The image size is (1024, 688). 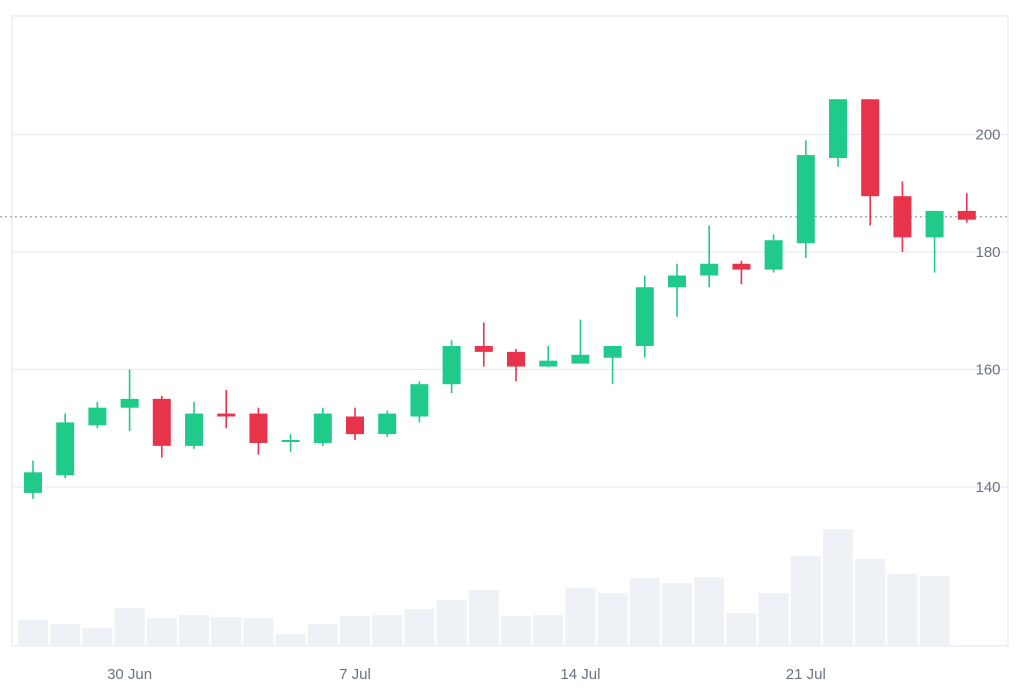 I want to click on y-tick-label-160: 160, so click(x=987, y=370).